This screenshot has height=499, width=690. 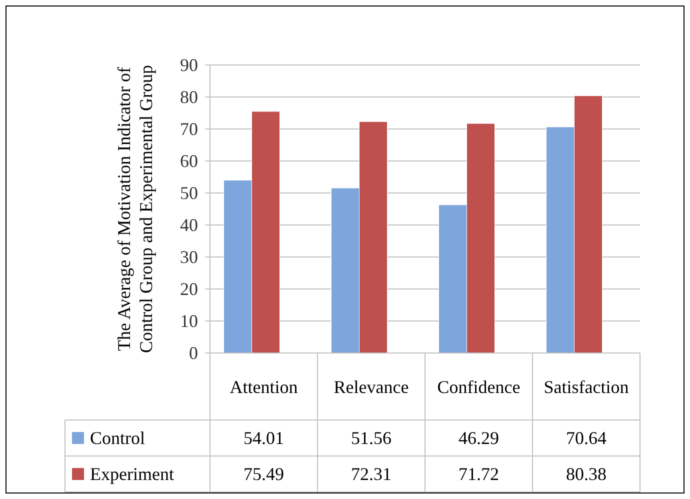 I want to click on y-tick-label: 0, so click(x=193, y=353).